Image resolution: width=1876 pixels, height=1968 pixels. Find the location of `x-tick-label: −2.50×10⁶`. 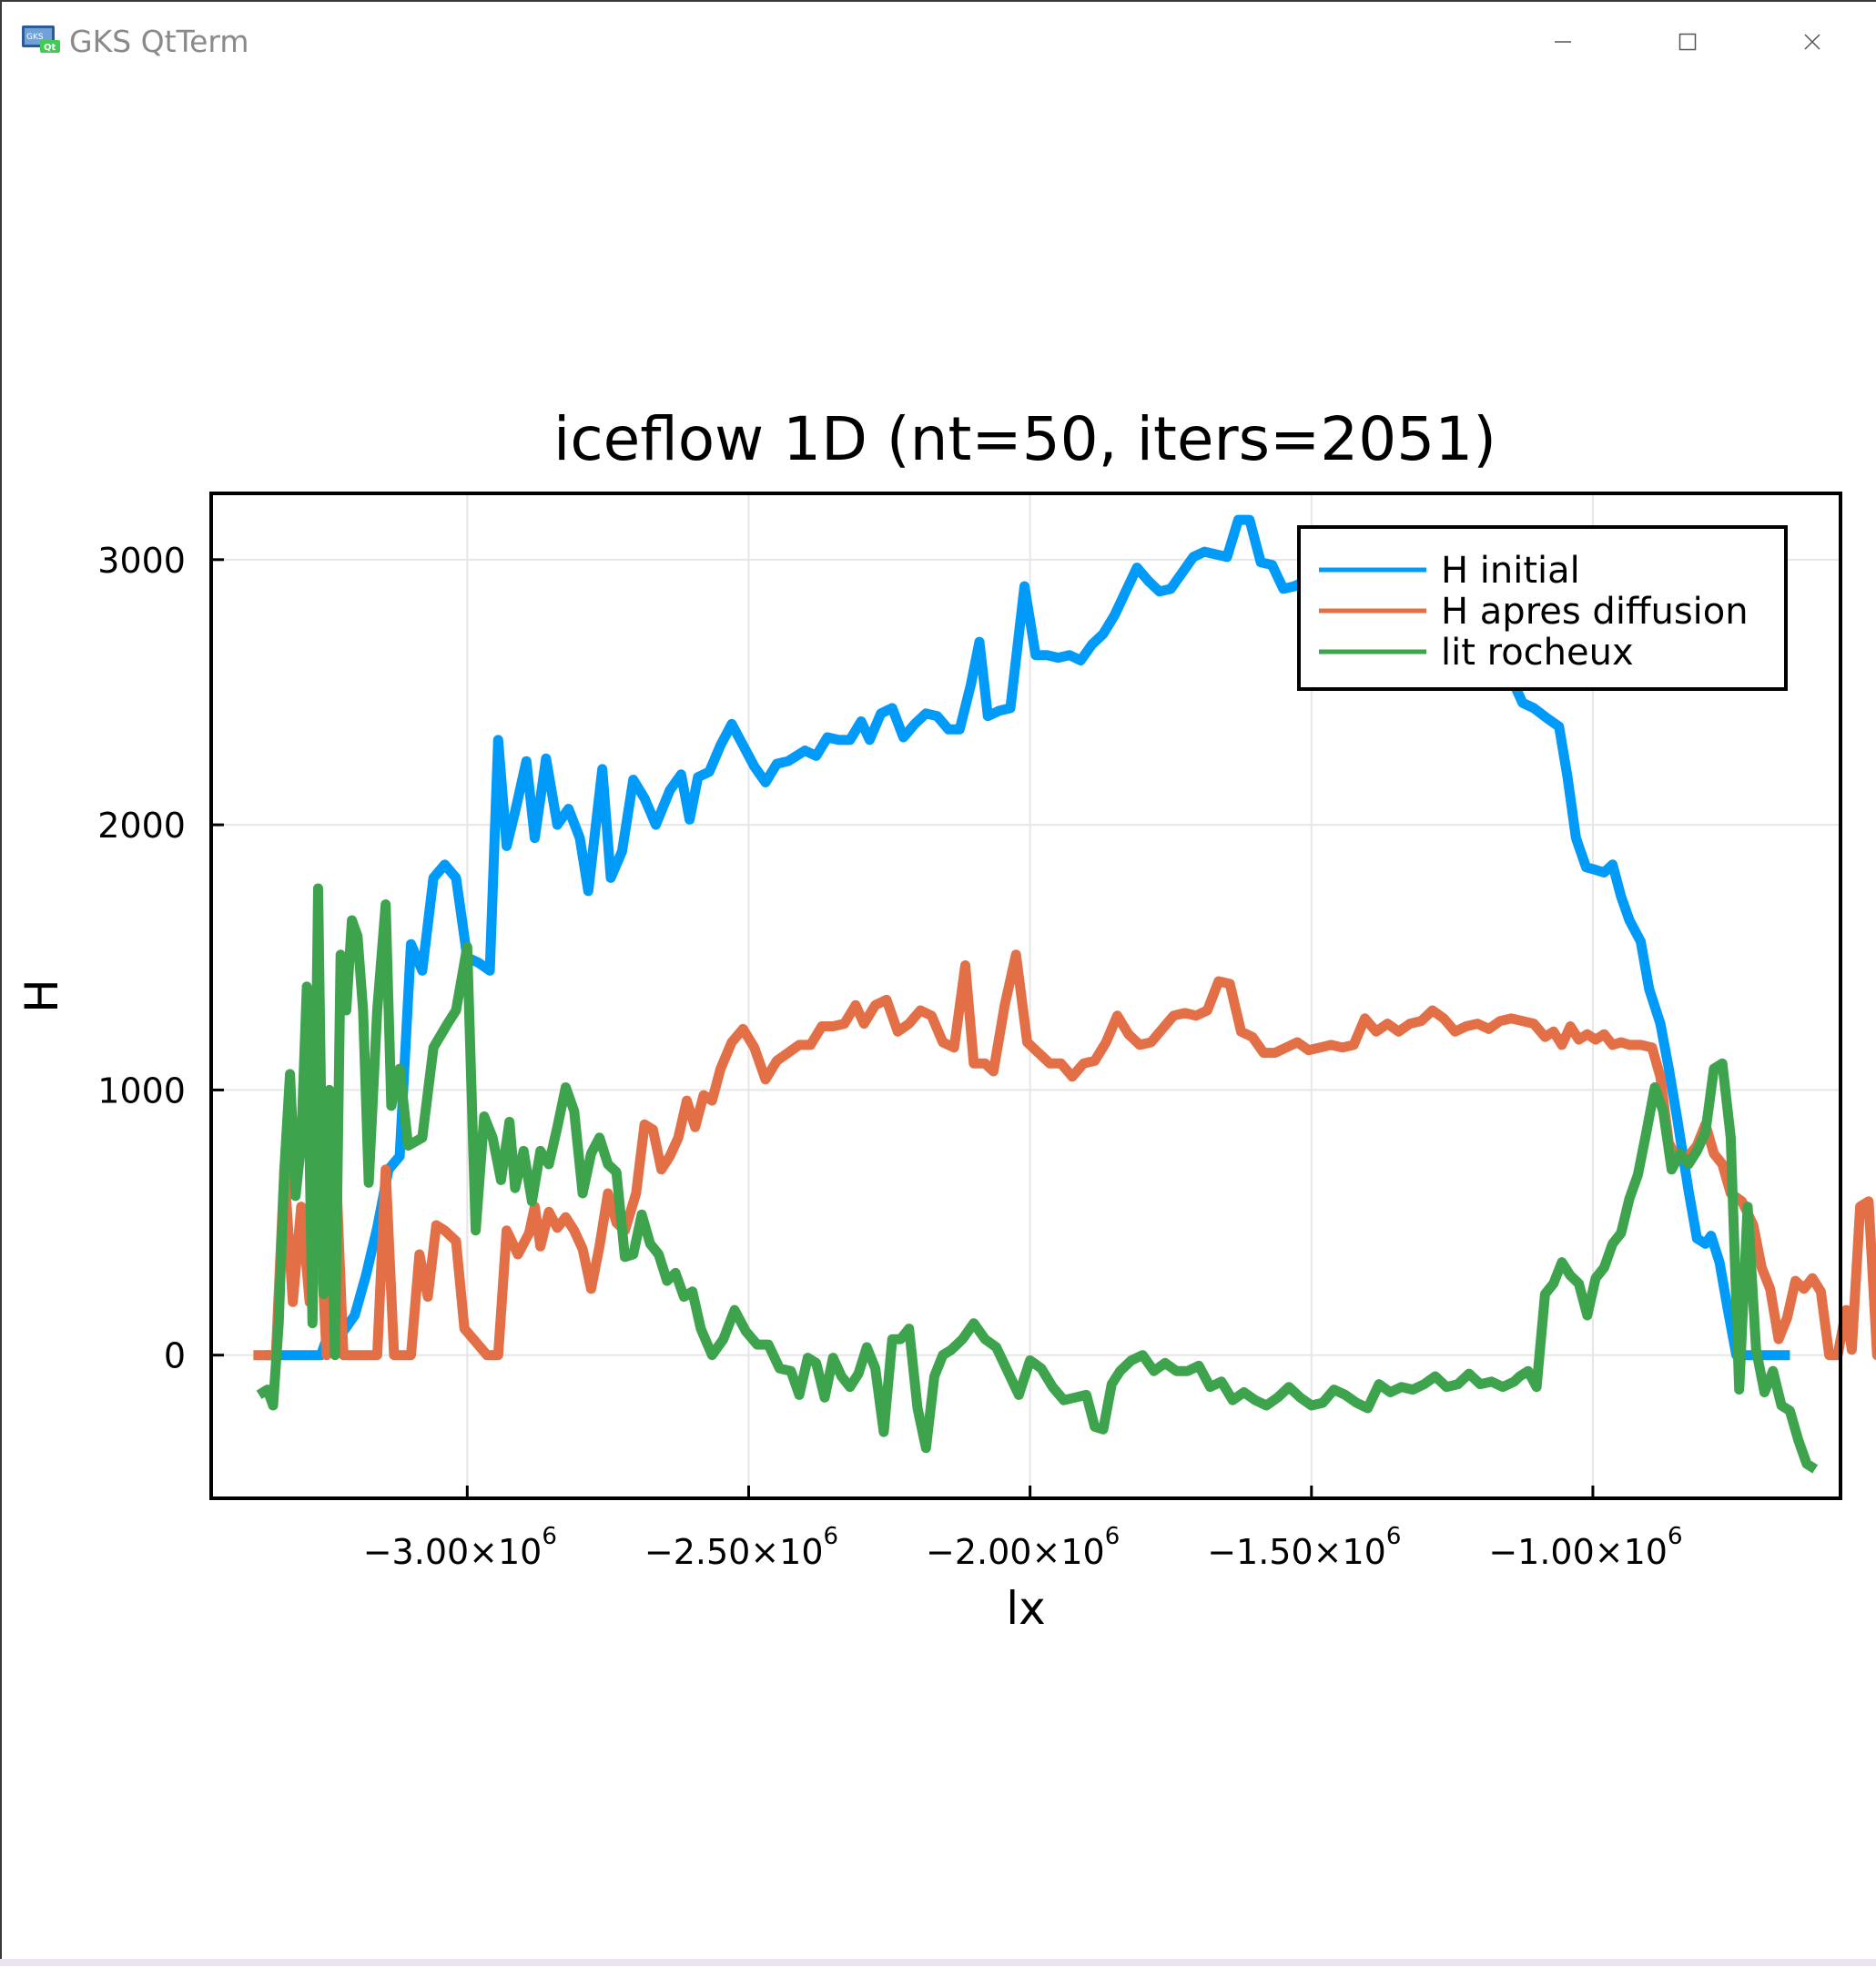

x-tick-label: −2.50×10⁶ is located at coordinates (741, 1547).